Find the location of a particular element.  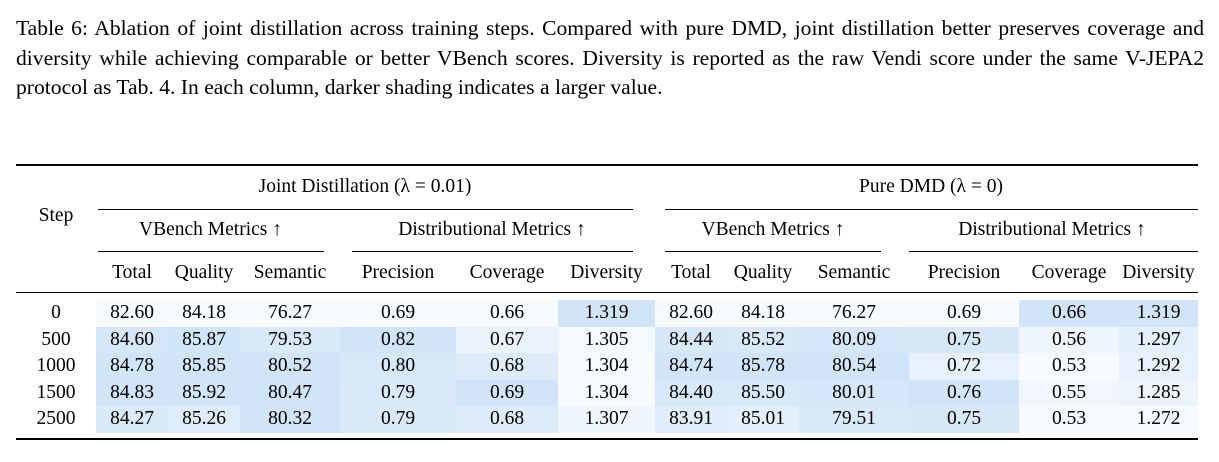

value-cell-total-pure: 84.74 is located at coordinates (691, 366).